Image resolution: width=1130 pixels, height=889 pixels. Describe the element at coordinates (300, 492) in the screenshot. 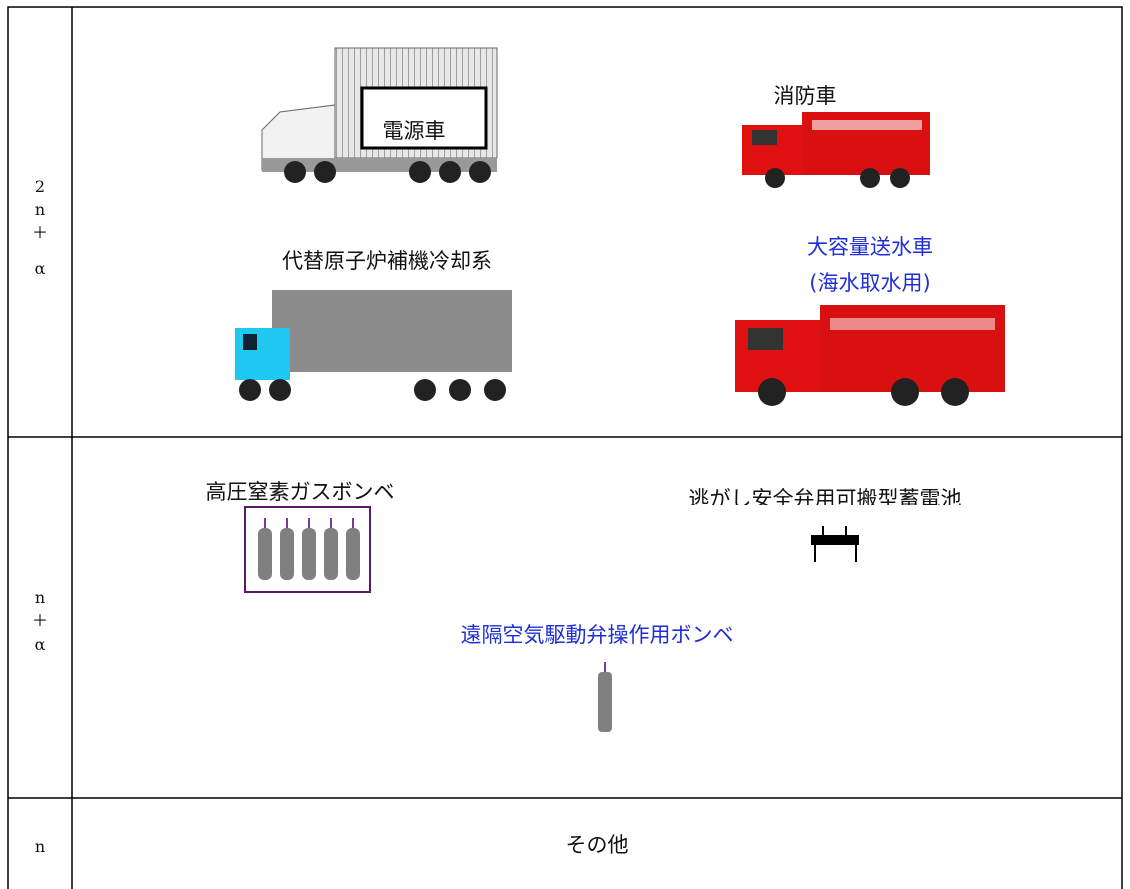

I see `item-label: 高圧窒素ガスボンベ` at that location.